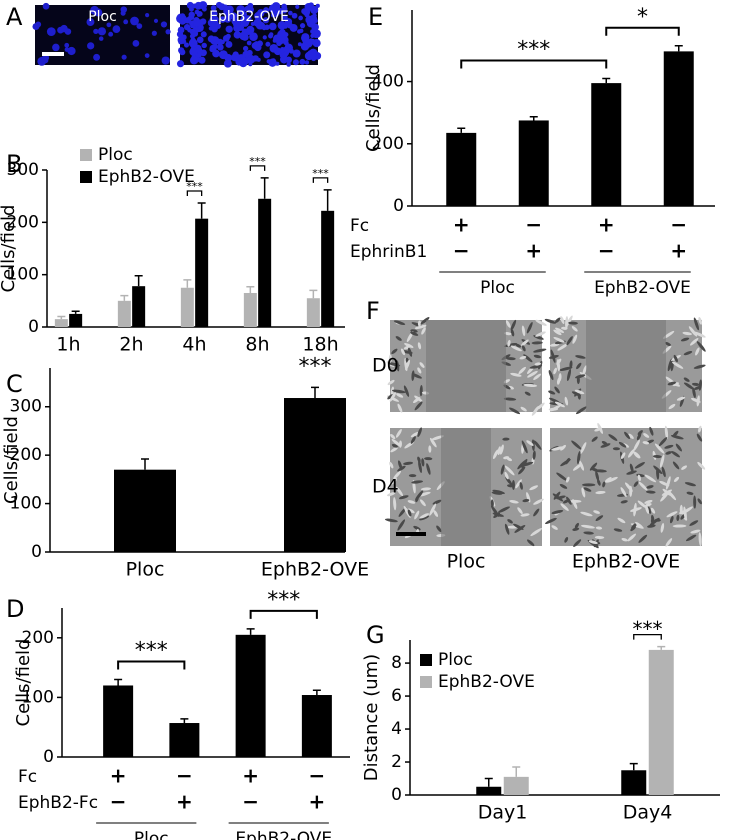 The width and height of the screenshot is (732, 840). I want to click on legend-label: Ploc, so click(115, 155).